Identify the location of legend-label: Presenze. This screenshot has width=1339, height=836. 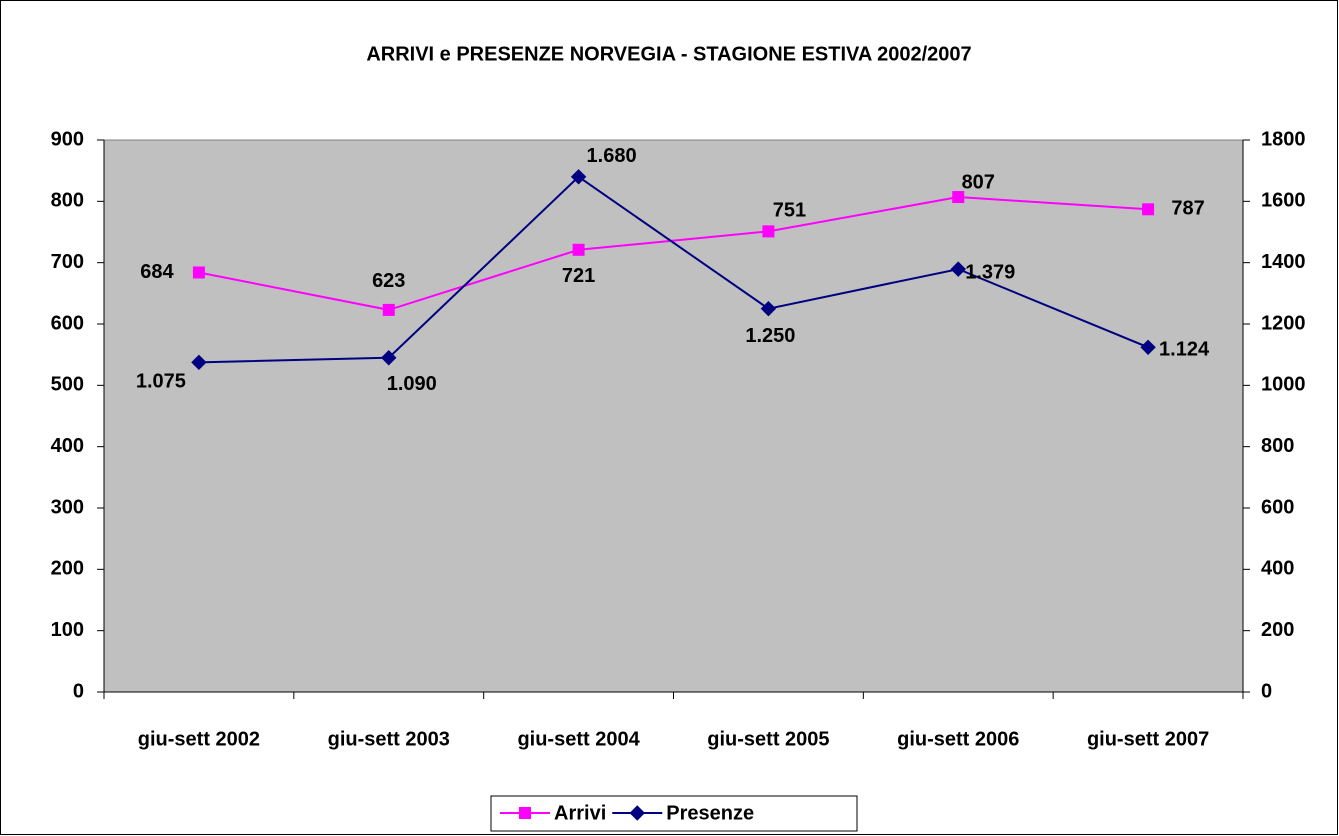
(710, 813).